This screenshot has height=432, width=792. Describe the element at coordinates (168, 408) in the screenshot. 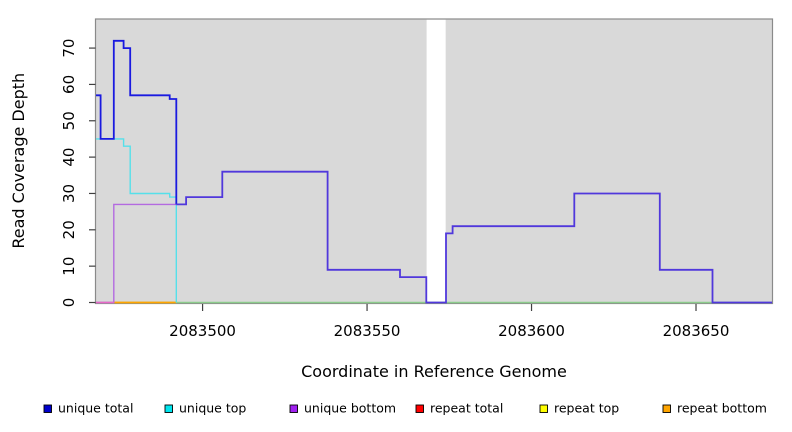

I see `legend-swatch-unique-top` at that location.